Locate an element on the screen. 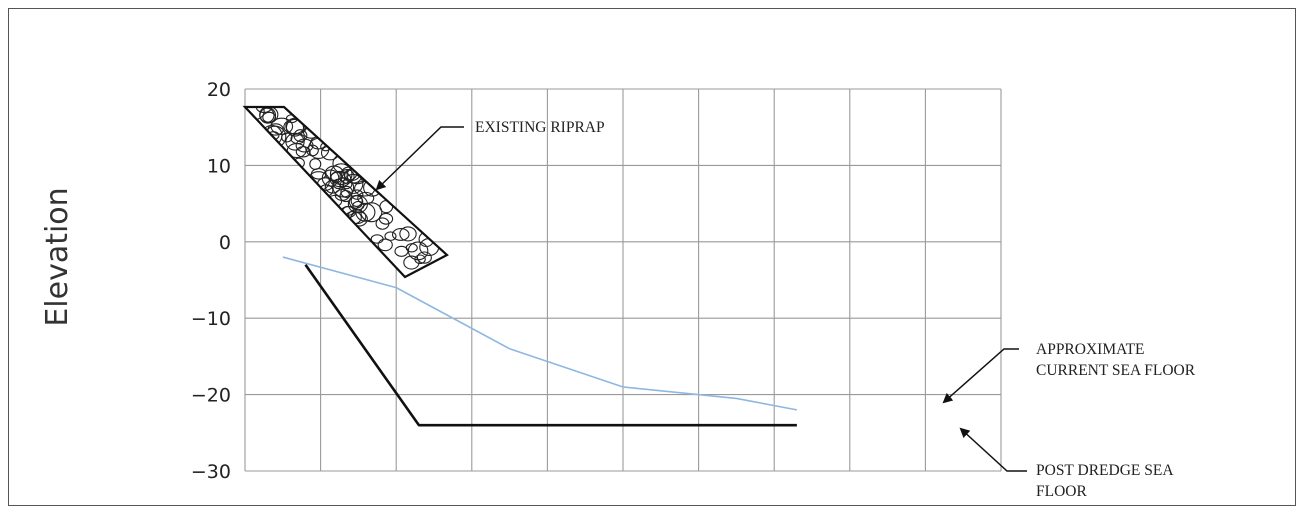 Image resolution: width=1303 pixels, height=514 pixels. current-sea-floor-line is located at coordinates (540, 333).